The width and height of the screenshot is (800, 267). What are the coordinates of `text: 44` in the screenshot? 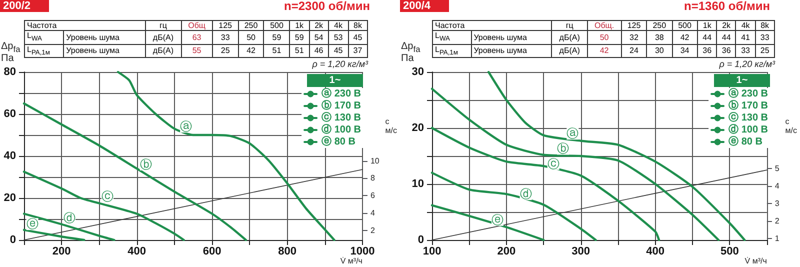 It's located at (707, 37).